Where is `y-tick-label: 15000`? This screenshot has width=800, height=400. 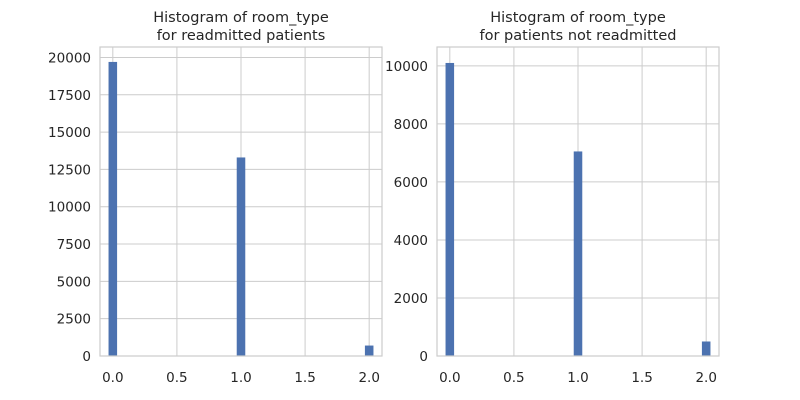
y-tick-label: 15000 is located at coordinates (69, 133).